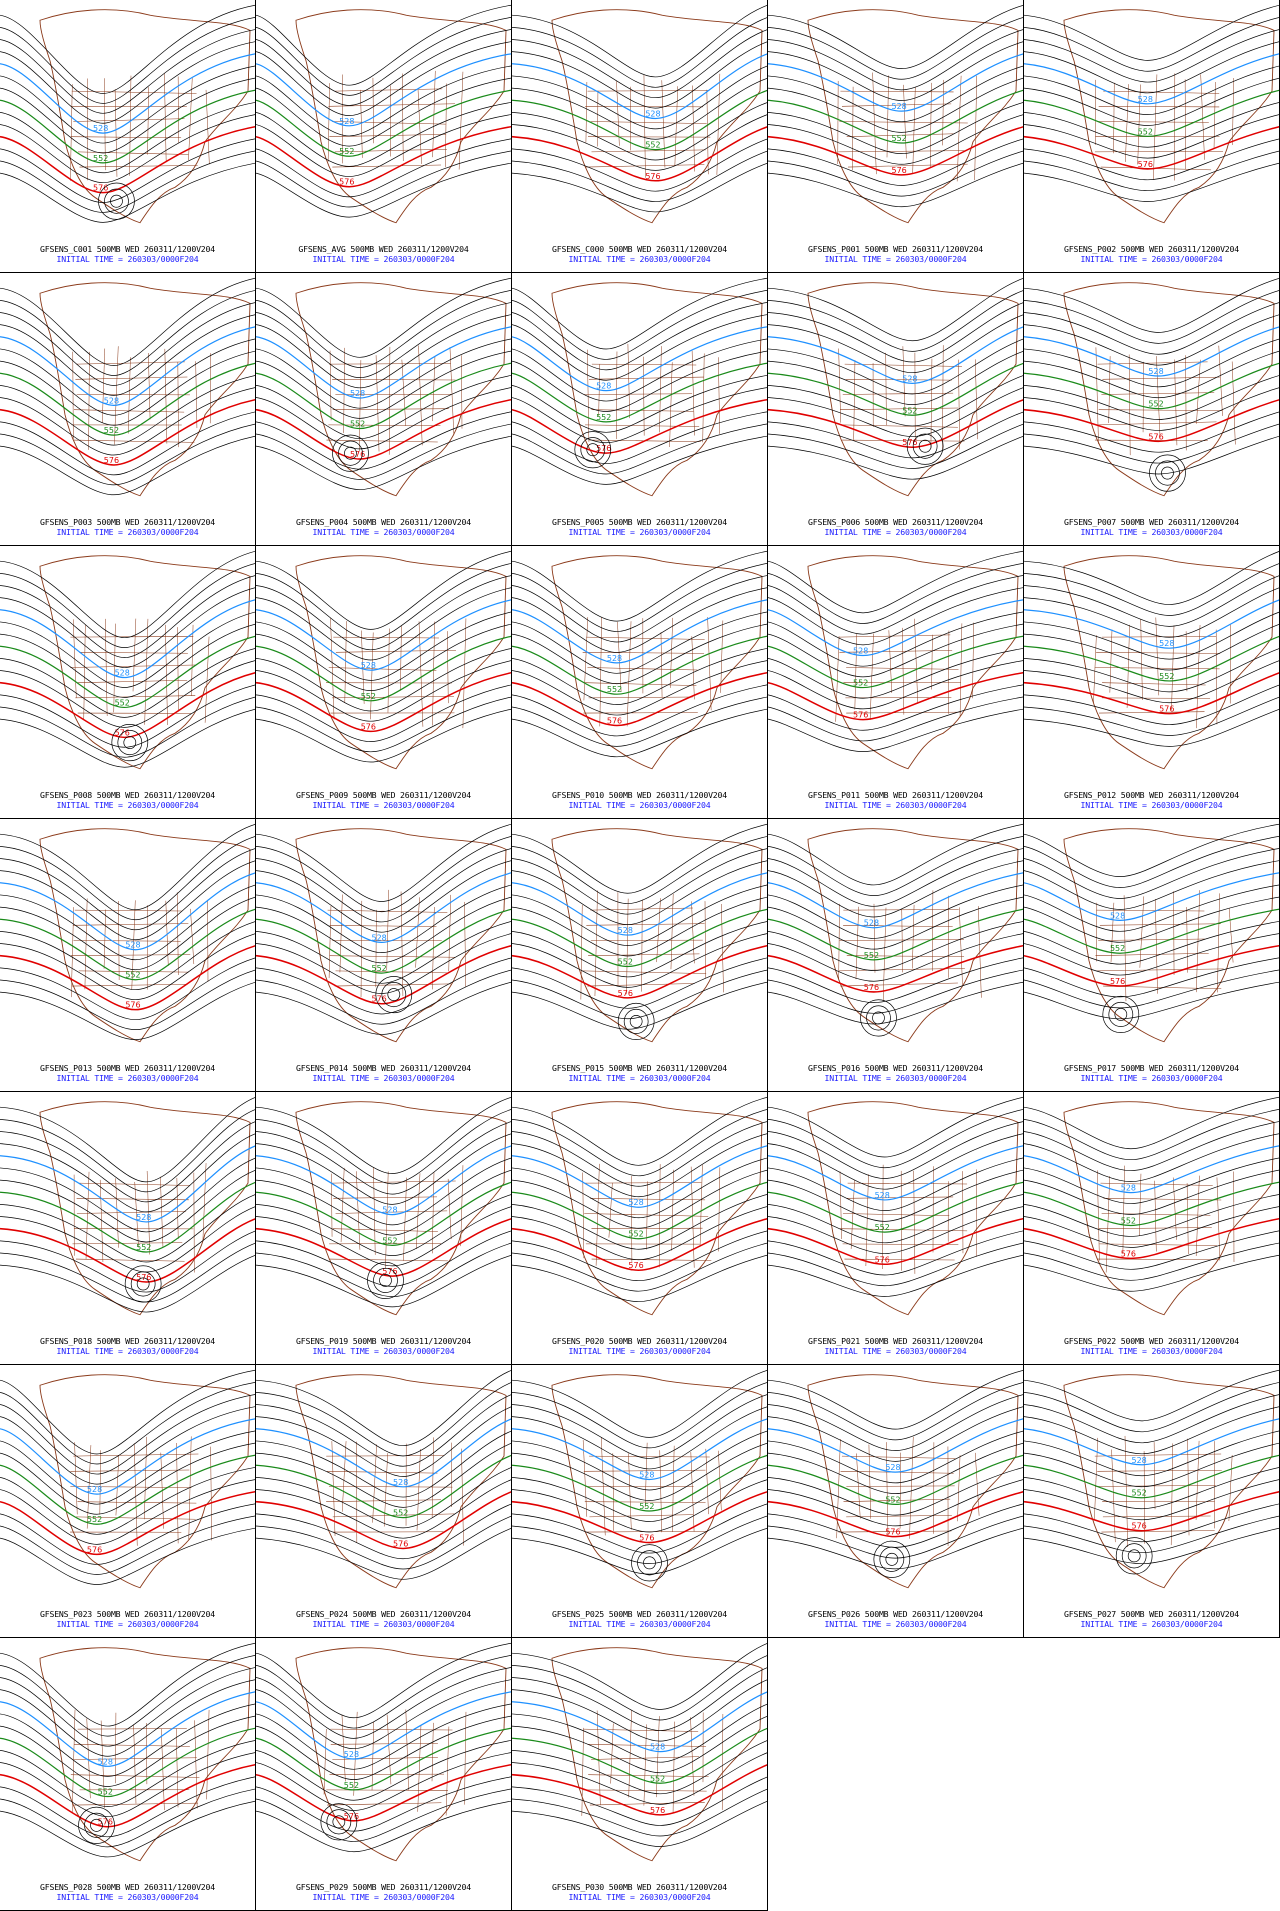  What do you see at coordinates (127, 1341) in the screenshot?
I see `panel-title: GFSENS_P018 500MB WED 260311/1200V204` at bounding box center [127, 1341].